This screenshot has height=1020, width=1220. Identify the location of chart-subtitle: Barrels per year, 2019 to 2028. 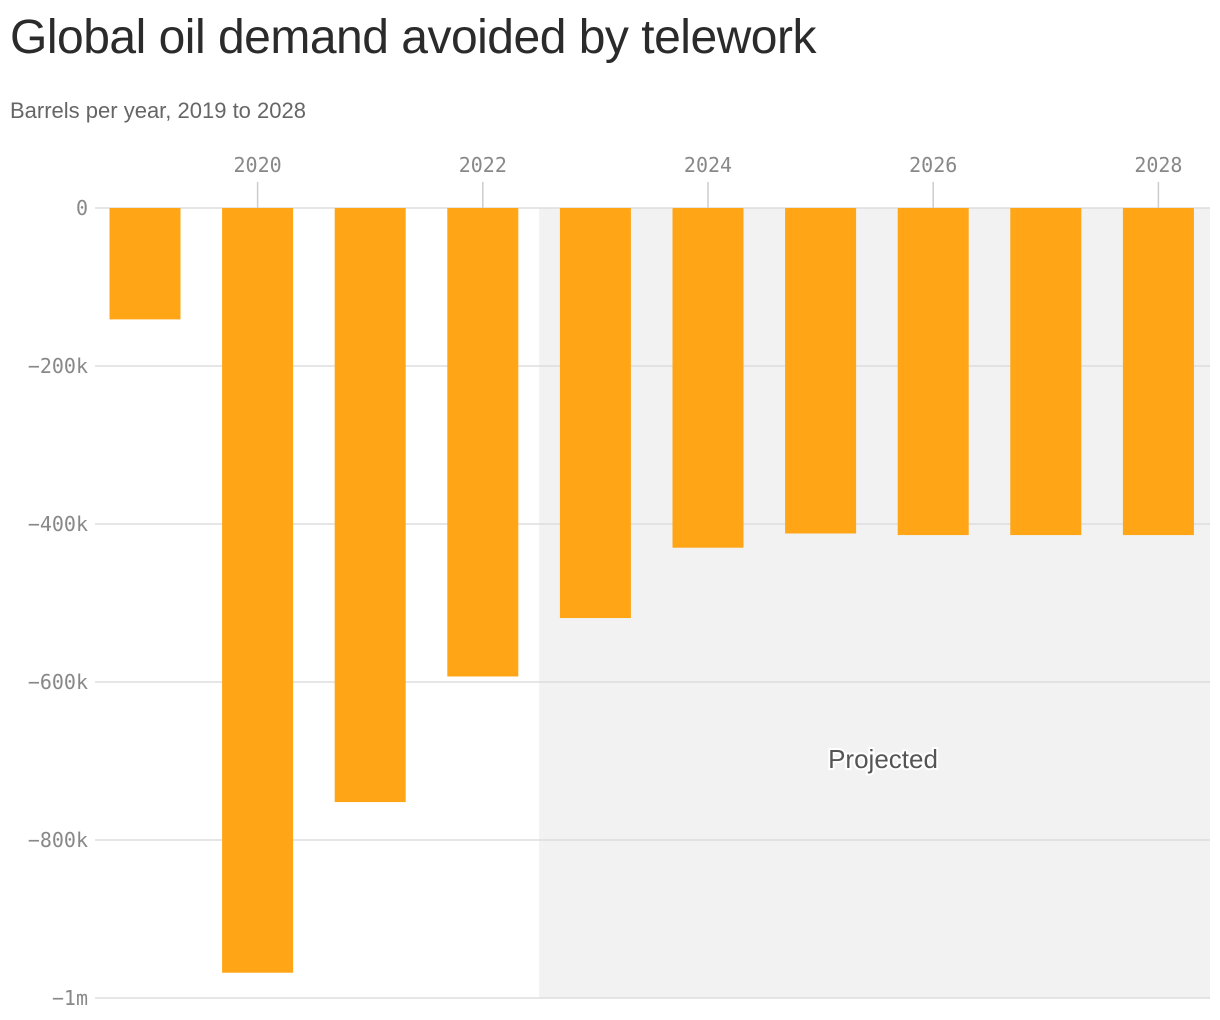
(158, 110).